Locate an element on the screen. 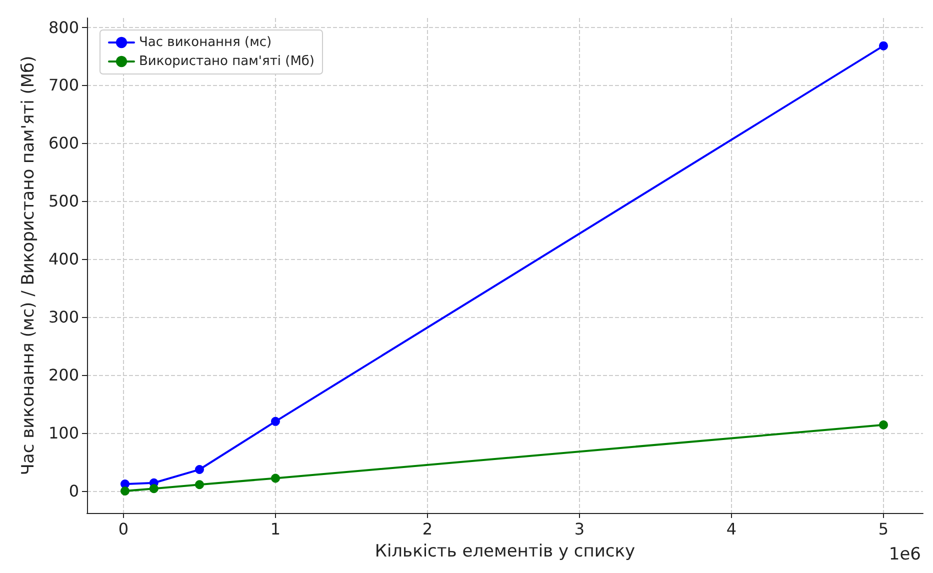 Image resolution: width=933 pixels, height=573 pixels. y-tick-label: 600 is located at coordinates (63, 143).